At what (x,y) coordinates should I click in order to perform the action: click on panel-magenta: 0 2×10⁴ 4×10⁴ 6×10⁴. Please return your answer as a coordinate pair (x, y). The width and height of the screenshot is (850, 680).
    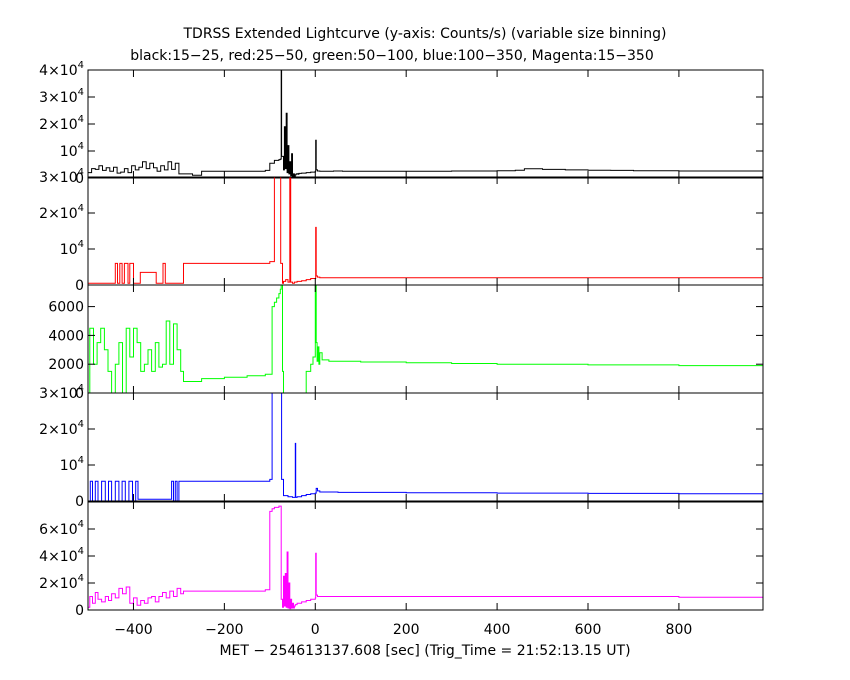
    Looking at the image, I should click on (401, 560).